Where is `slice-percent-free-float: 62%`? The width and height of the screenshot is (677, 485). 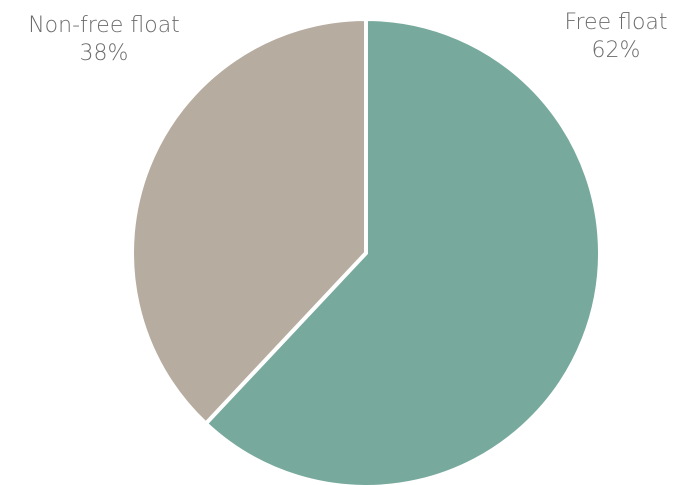
slice-percent-free-float: 62% is located at coordinates (616, 50).